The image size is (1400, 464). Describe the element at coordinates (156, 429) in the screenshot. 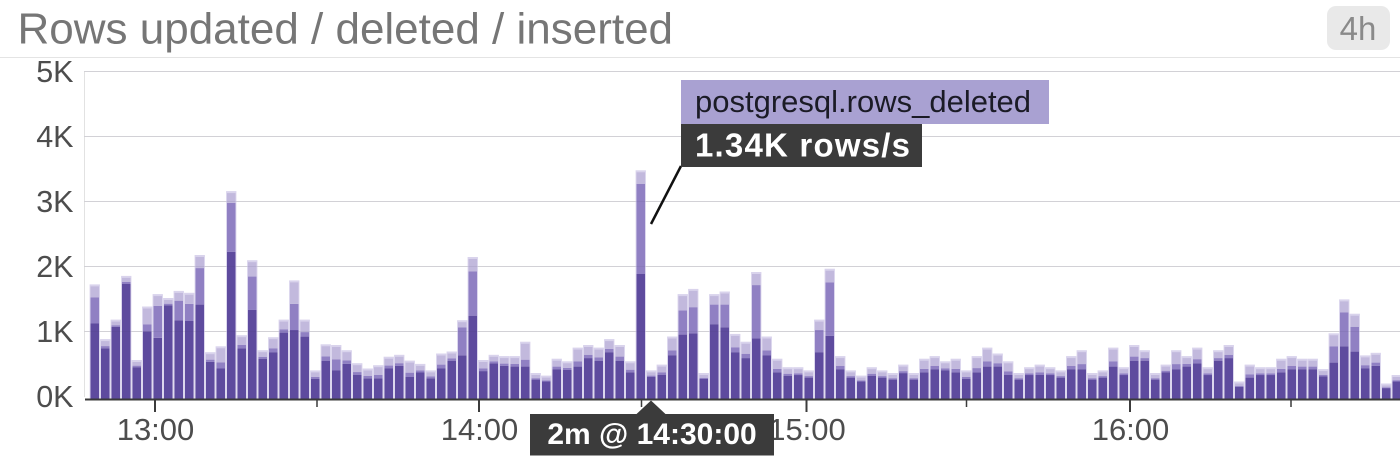

I see `svg-text: 13:00` at that location.